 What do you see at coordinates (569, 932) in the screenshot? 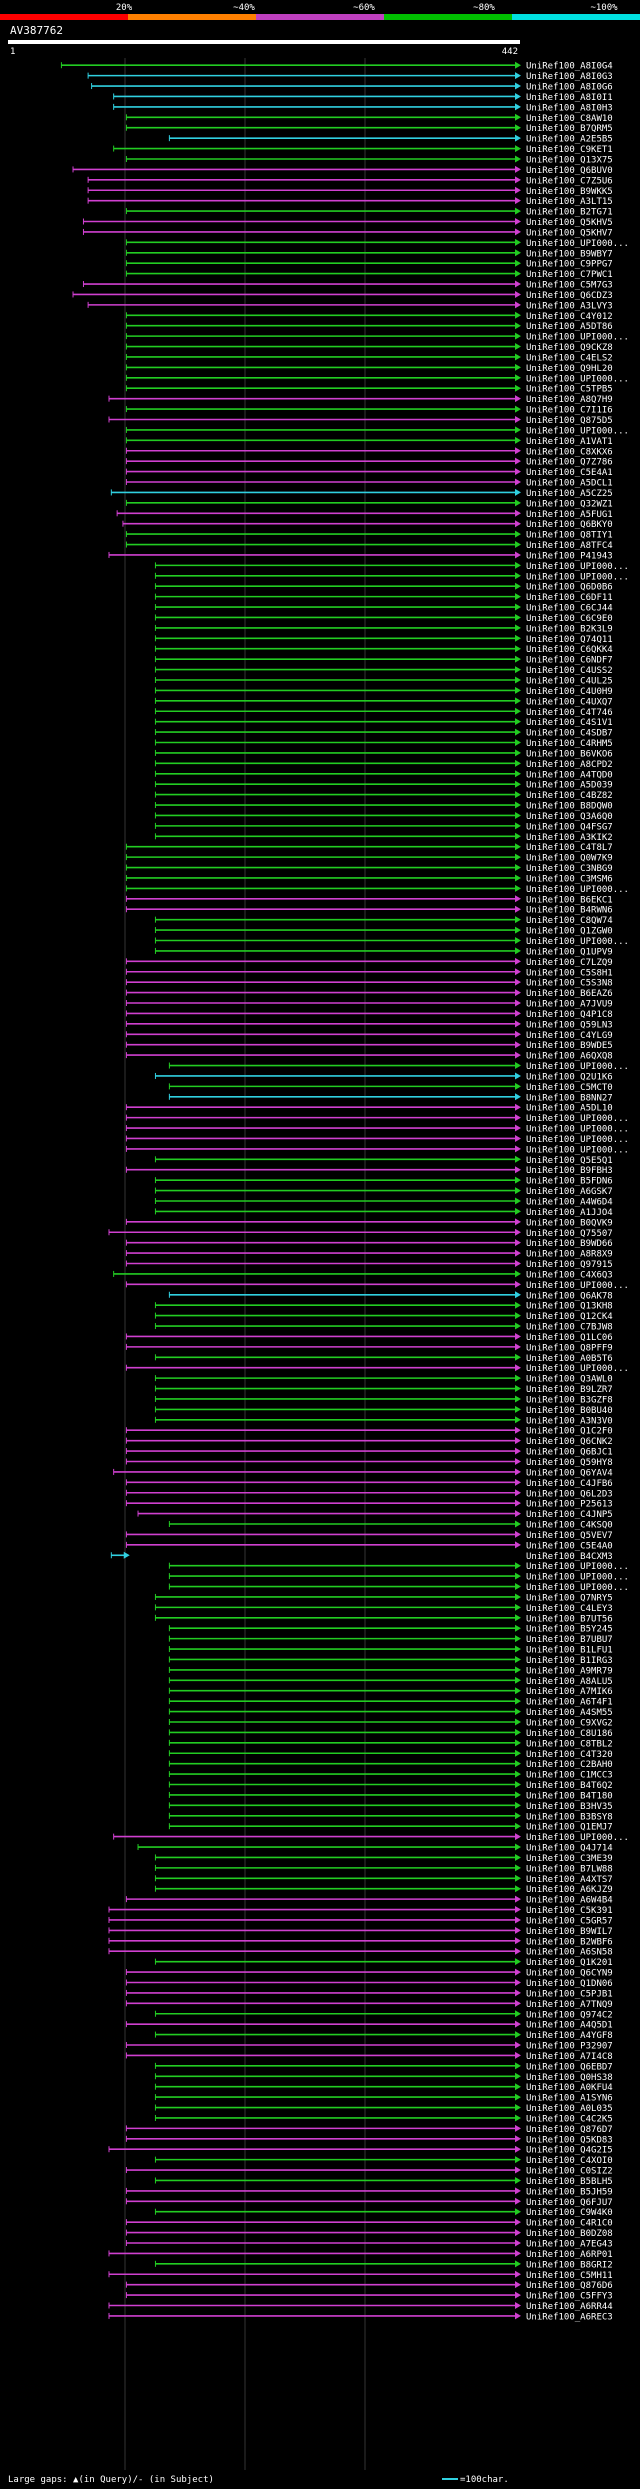
I see `hit-label: UniRef100_Q1ZGW0` at bounding box center [569, 932].